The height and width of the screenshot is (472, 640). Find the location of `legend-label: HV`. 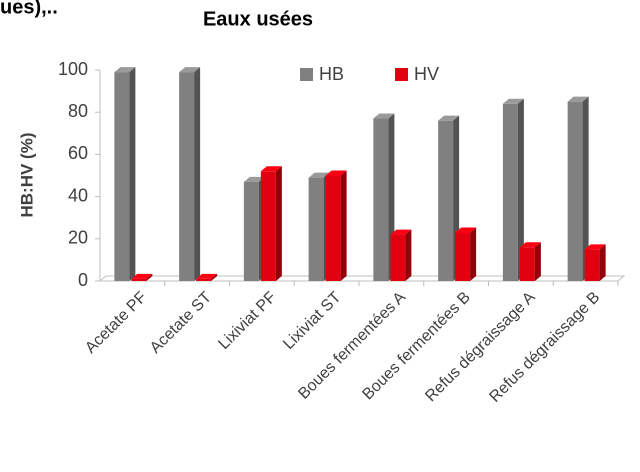

legend-label: HV is located at coordinates (426, 74).